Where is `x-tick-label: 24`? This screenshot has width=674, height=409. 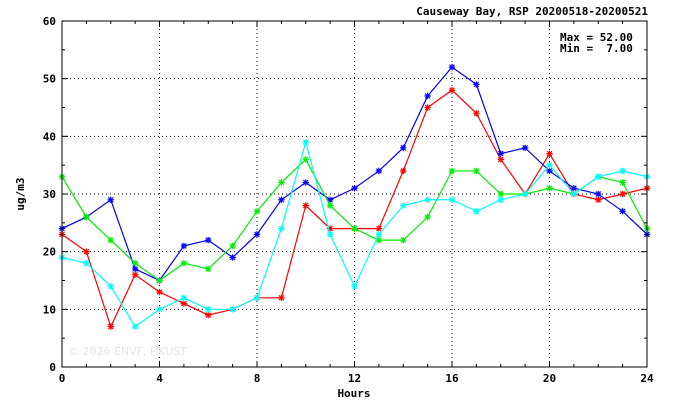 x-tick-label: 24 is located at coordinates (647, 378).